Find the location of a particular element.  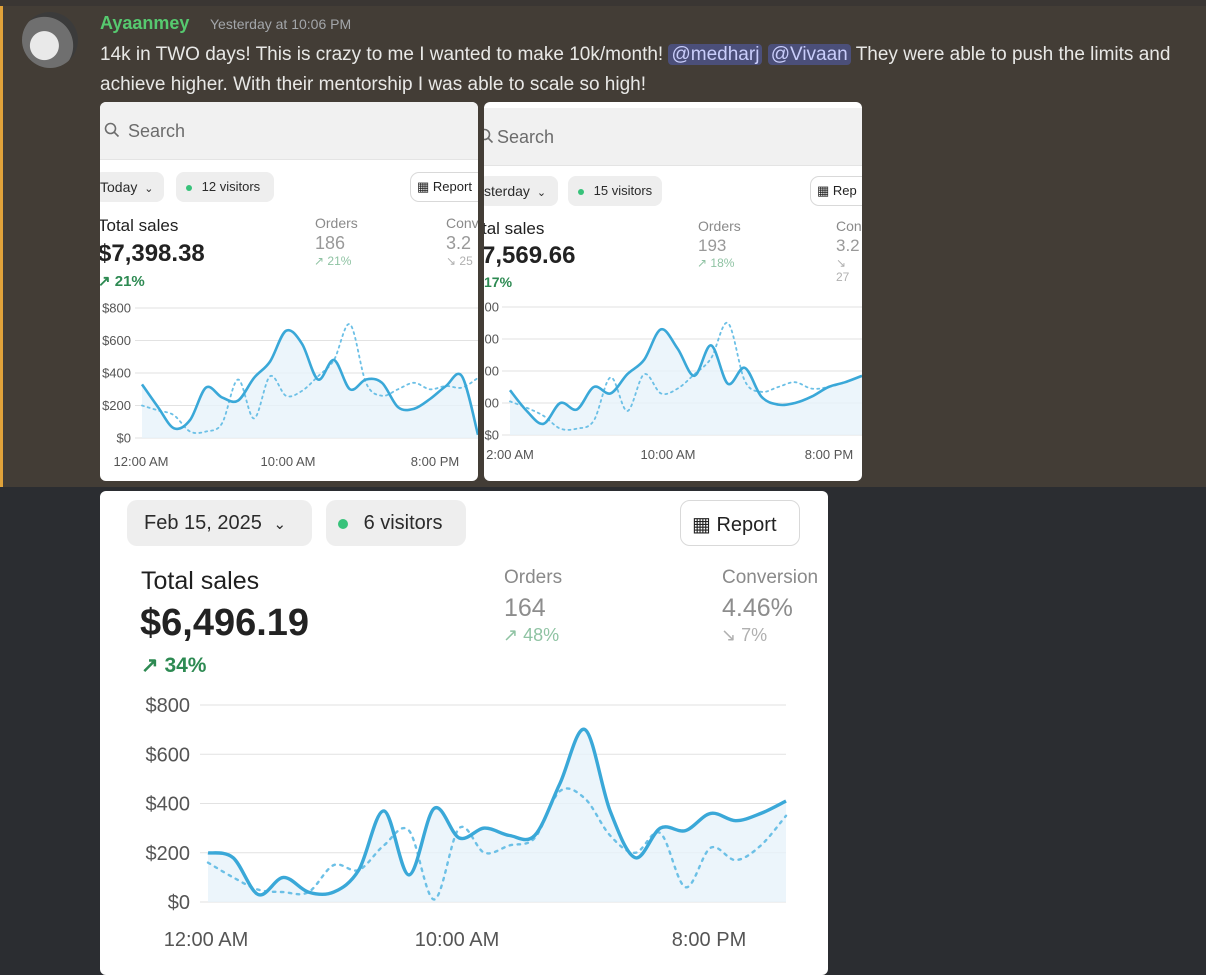

author-name: Ayaanmey is located at coordinates (145, 23).